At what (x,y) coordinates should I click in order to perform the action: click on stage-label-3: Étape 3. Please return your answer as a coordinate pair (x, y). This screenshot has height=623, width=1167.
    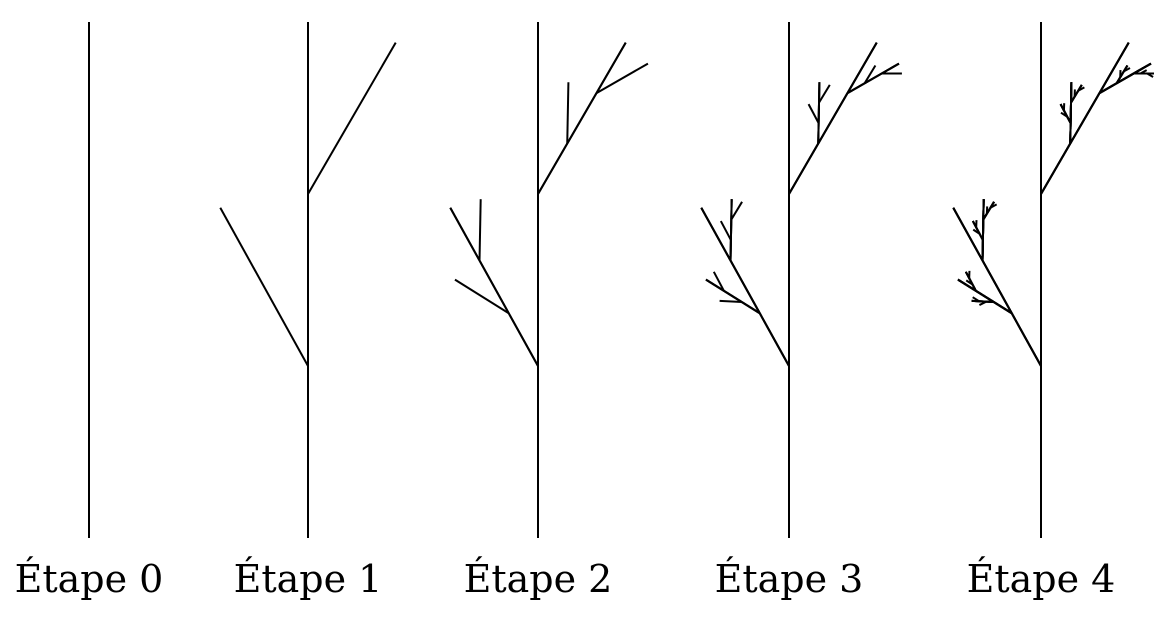
    Looking at the image, I should click on (789, 579).